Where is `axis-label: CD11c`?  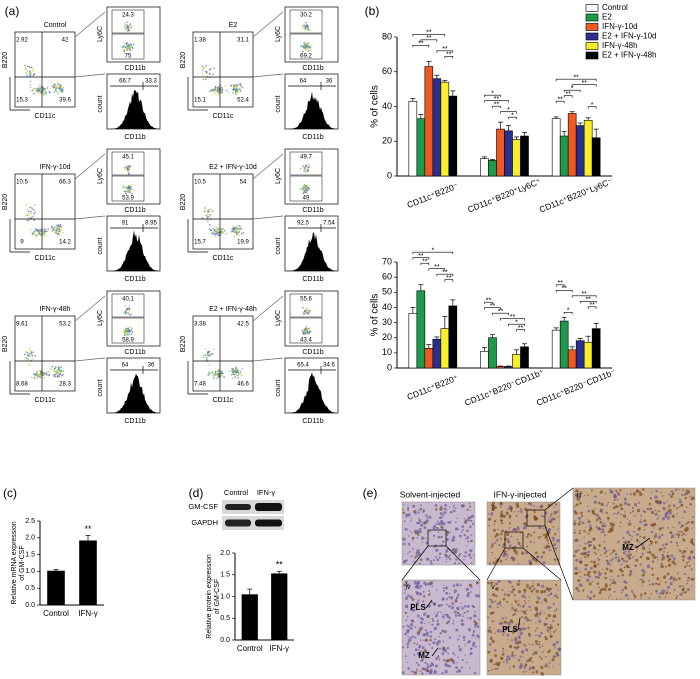
axis-label: CD11c is located at coordinates (223, 258).